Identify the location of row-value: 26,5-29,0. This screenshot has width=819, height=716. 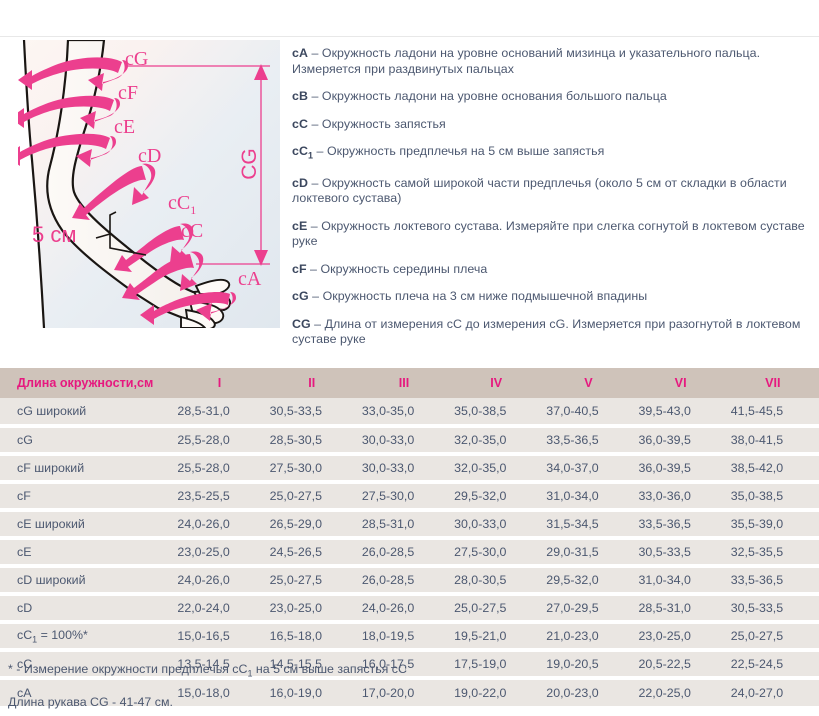
(311, 525).